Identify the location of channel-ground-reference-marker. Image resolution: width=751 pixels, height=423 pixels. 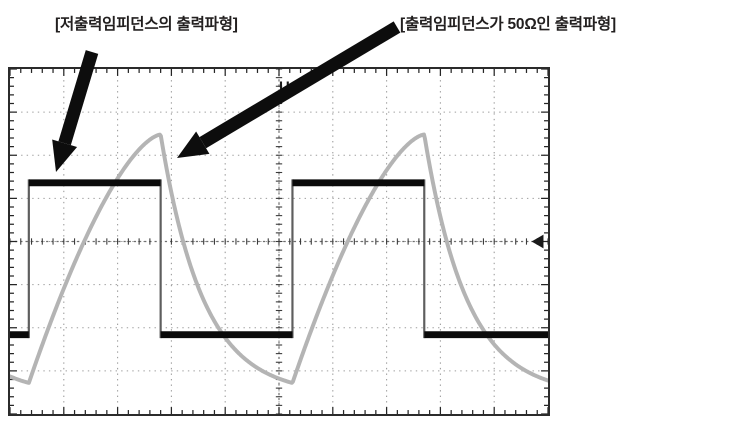
(537, 241).